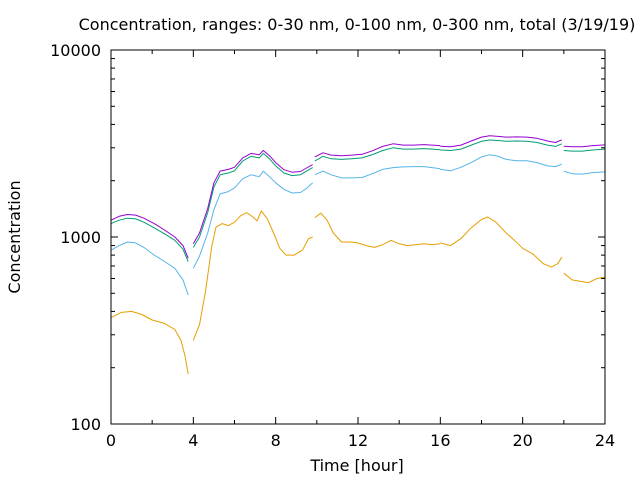 The image size is (640, 480). What do you see at coordinates (14, 236) in the screenshot?
I see `y-axis-label: Concentration` at bounding box center [14, 236].